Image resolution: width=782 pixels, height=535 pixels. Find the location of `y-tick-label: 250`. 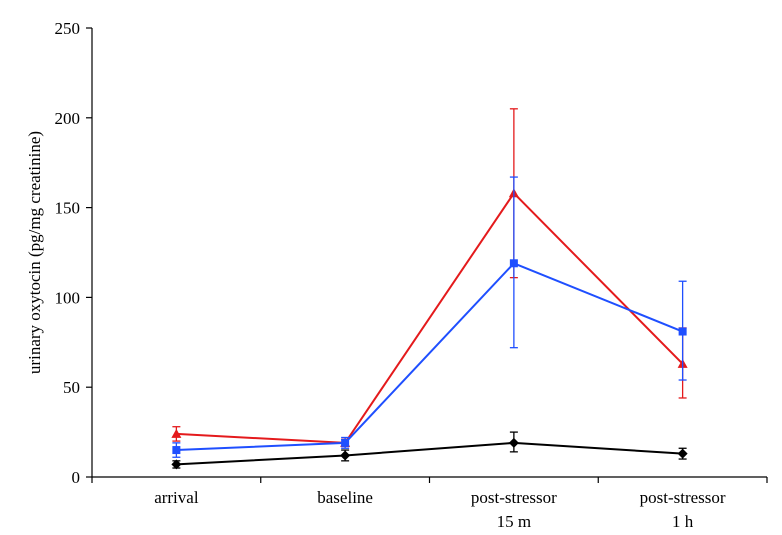

y-tick-label: 250 is located at coordinates (68, 28).